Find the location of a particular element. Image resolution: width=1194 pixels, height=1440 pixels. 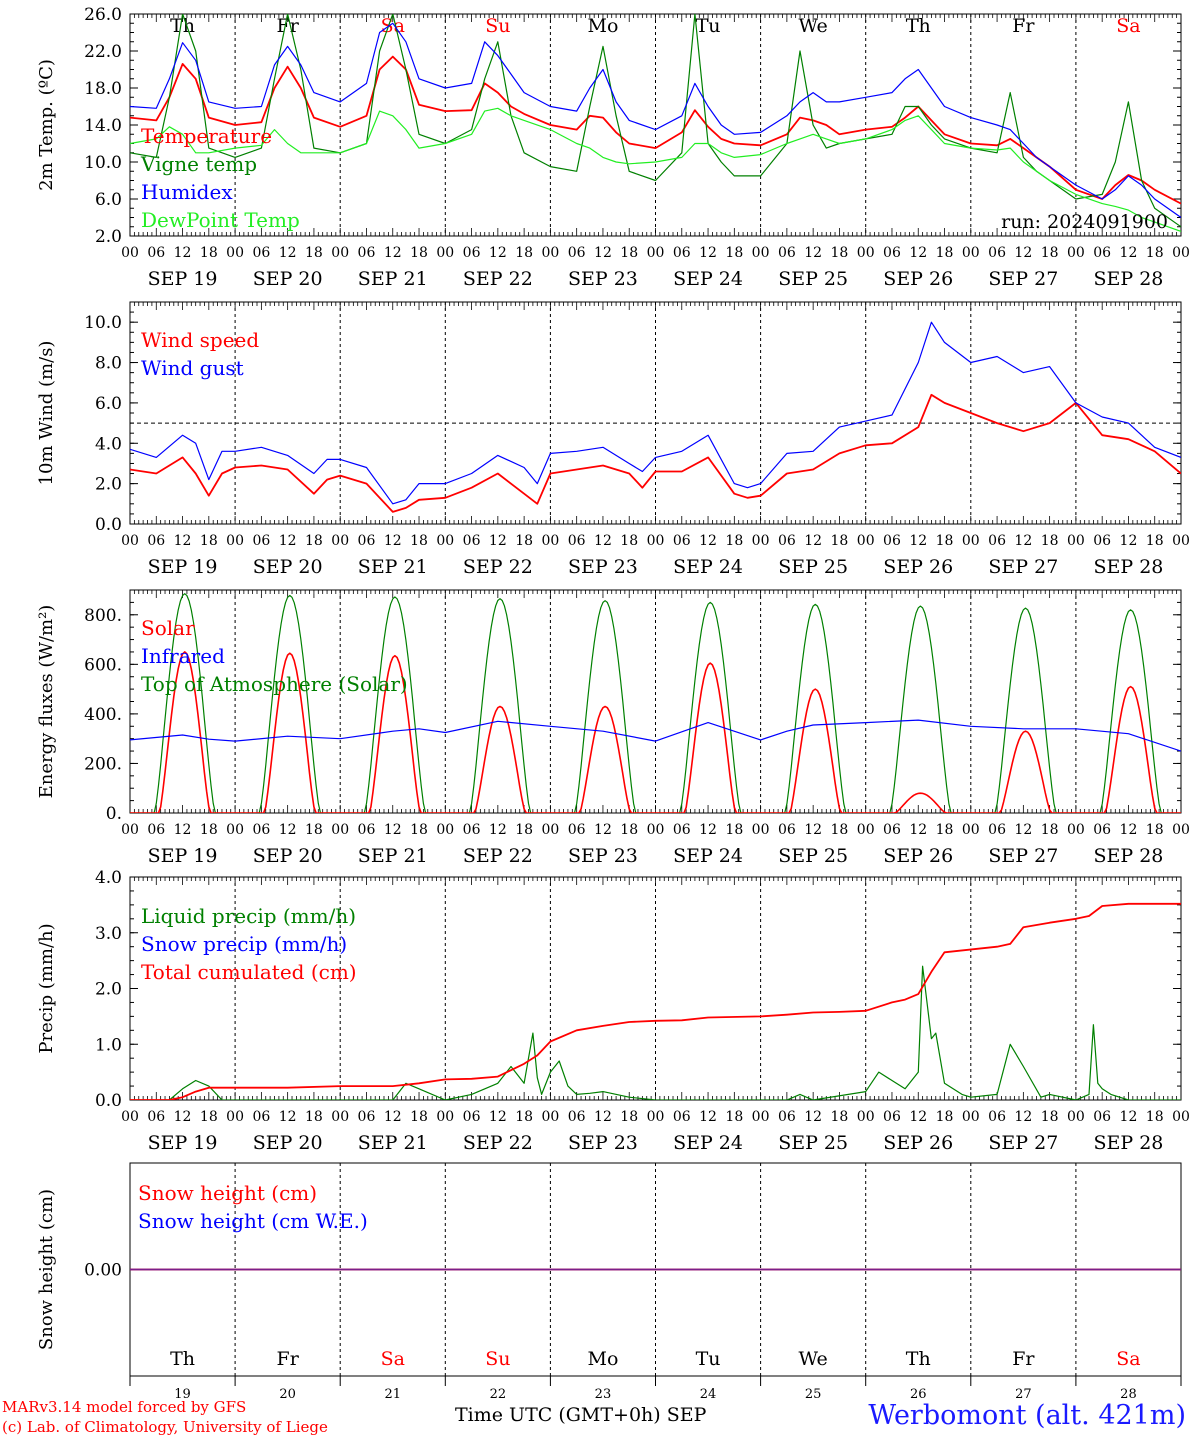

temperature-y-axis-label: 2m Temp. (ºC) is located at coordinates (46, 125).